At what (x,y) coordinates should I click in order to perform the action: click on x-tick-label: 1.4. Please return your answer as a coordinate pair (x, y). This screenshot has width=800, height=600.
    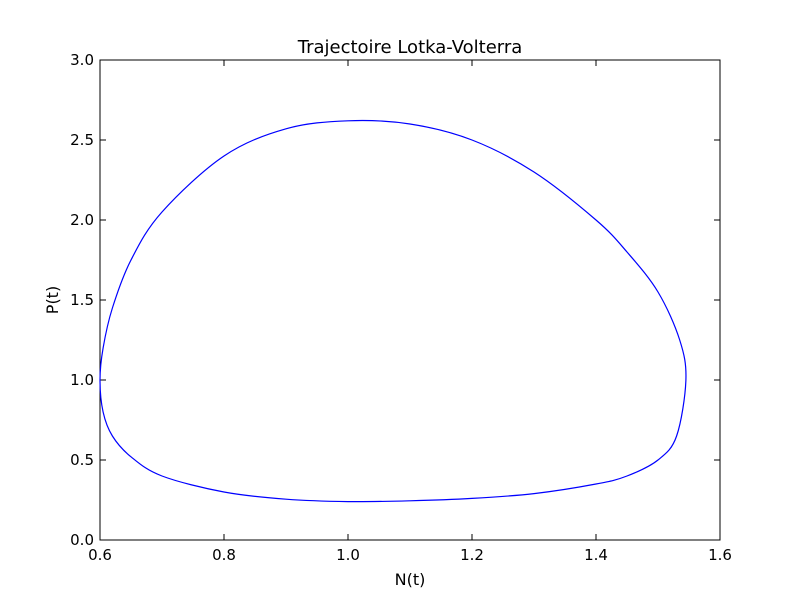
    Looking at the image, I should click on (596, 555).